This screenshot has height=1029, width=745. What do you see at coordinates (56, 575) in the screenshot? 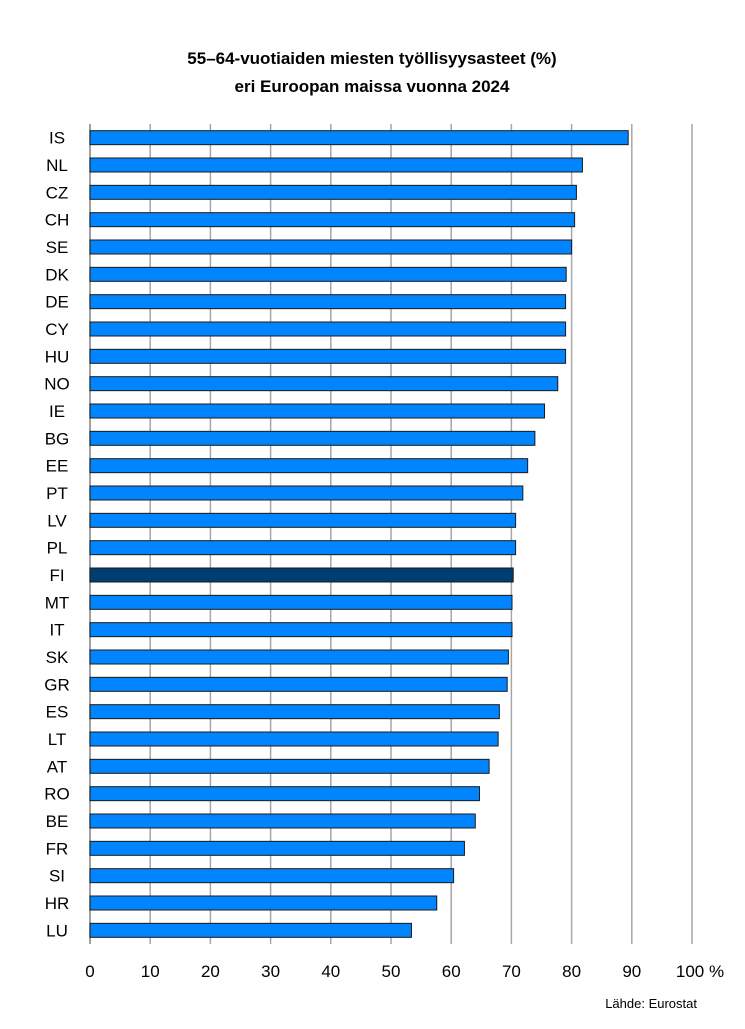
I see `y-category-label: FI` at bounding box center [56, 575].